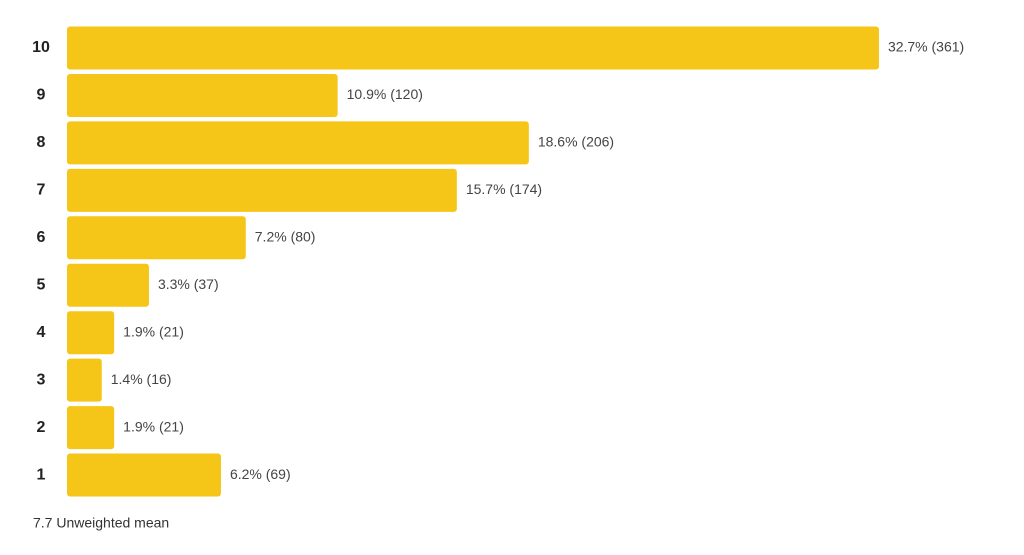  What do you see at coordinates (285, 237) in the screenshot?
I see `value-label: 7.2% (80)` at bounding box center [285, 237].